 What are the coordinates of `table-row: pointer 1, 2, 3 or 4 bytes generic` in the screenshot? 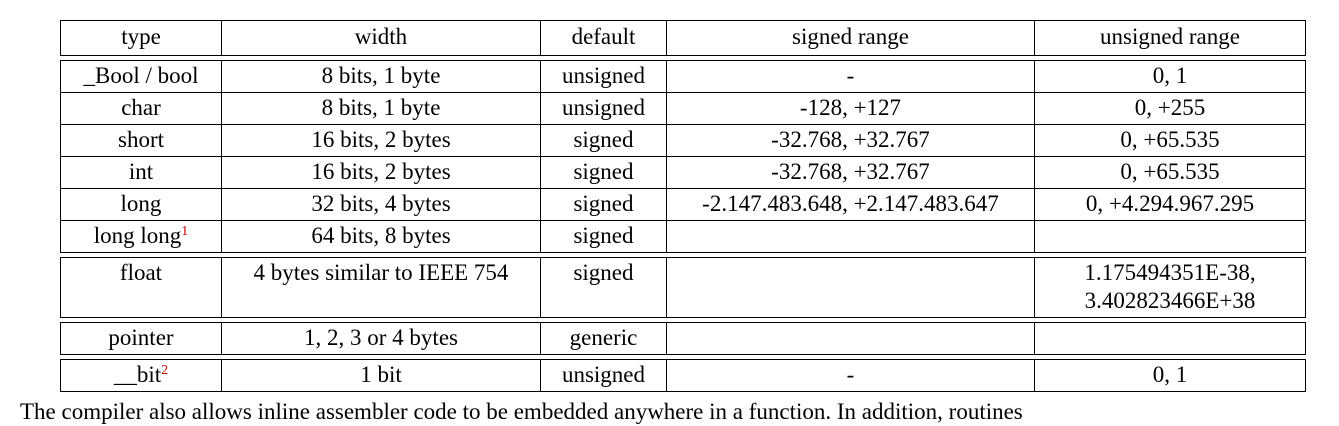 It's located at (683, 338).